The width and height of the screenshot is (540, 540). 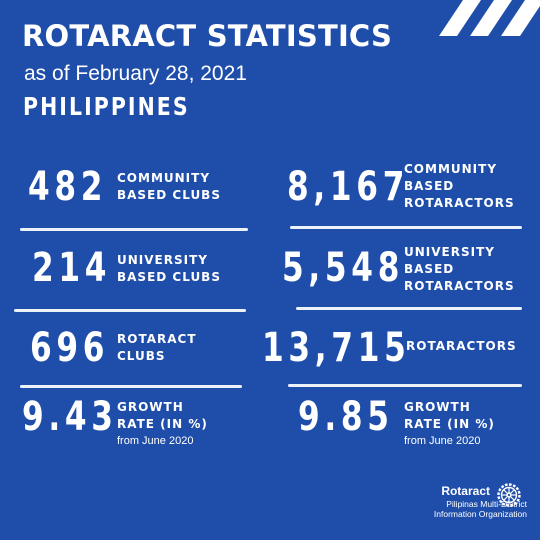 What do you see at coordinates (348, 187) in the screenshot?
I see `community-rotaractors-value: 8,167` at bounding box center [348, 187].